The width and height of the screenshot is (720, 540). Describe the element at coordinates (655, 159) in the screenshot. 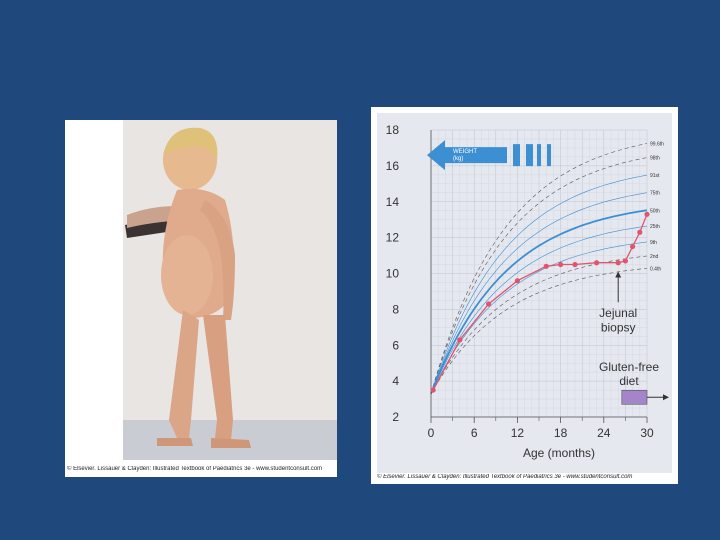

I see `centile-label: 98th` at that location.